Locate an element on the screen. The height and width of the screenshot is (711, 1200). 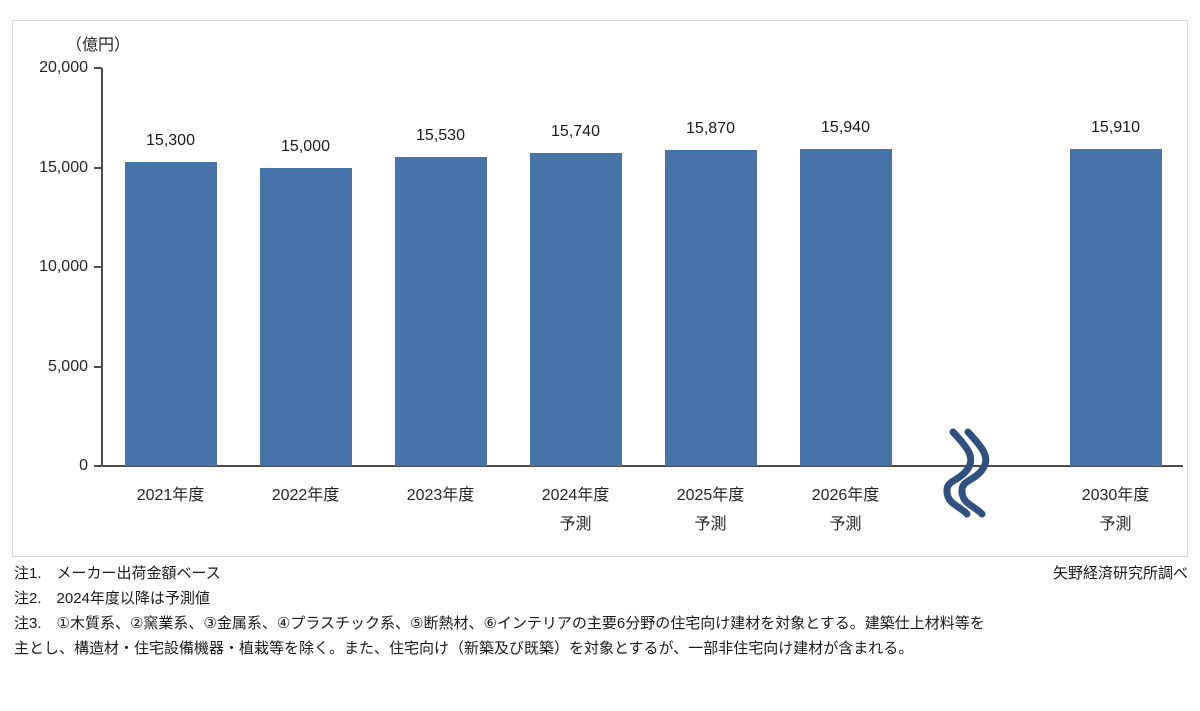
x-axis-category-label: 2030年度 is located at coordinates (1115, 495).